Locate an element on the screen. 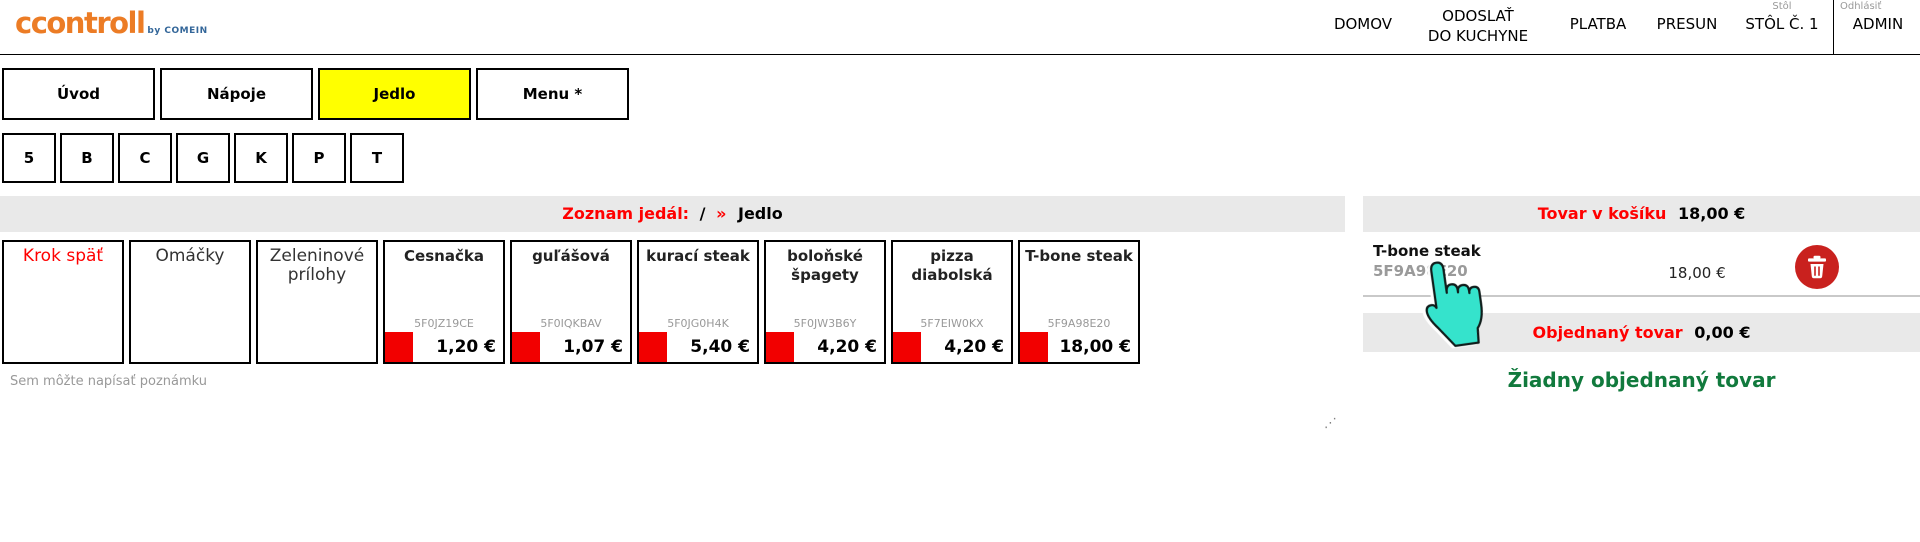 Image resolution: width=1920 pixels, height=542 pixels. tile-name: guľášová is located at coordinates (571, 256).